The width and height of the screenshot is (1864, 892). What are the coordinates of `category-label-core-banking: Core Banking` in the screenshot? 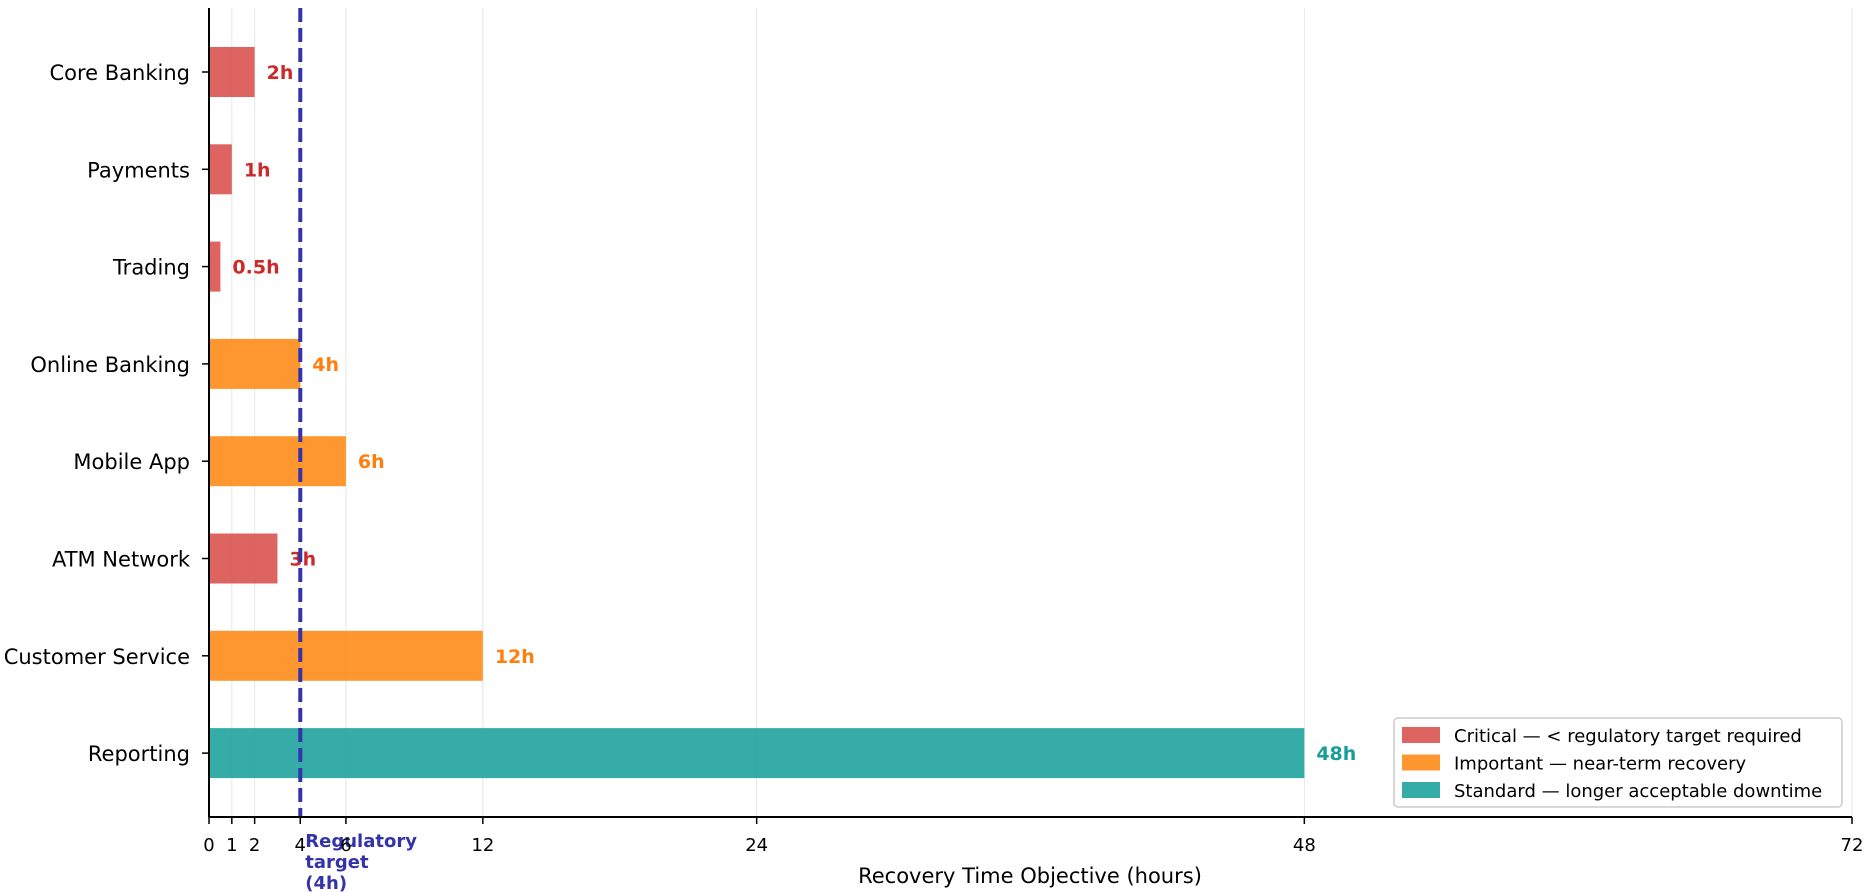 It's located at (120, 73).